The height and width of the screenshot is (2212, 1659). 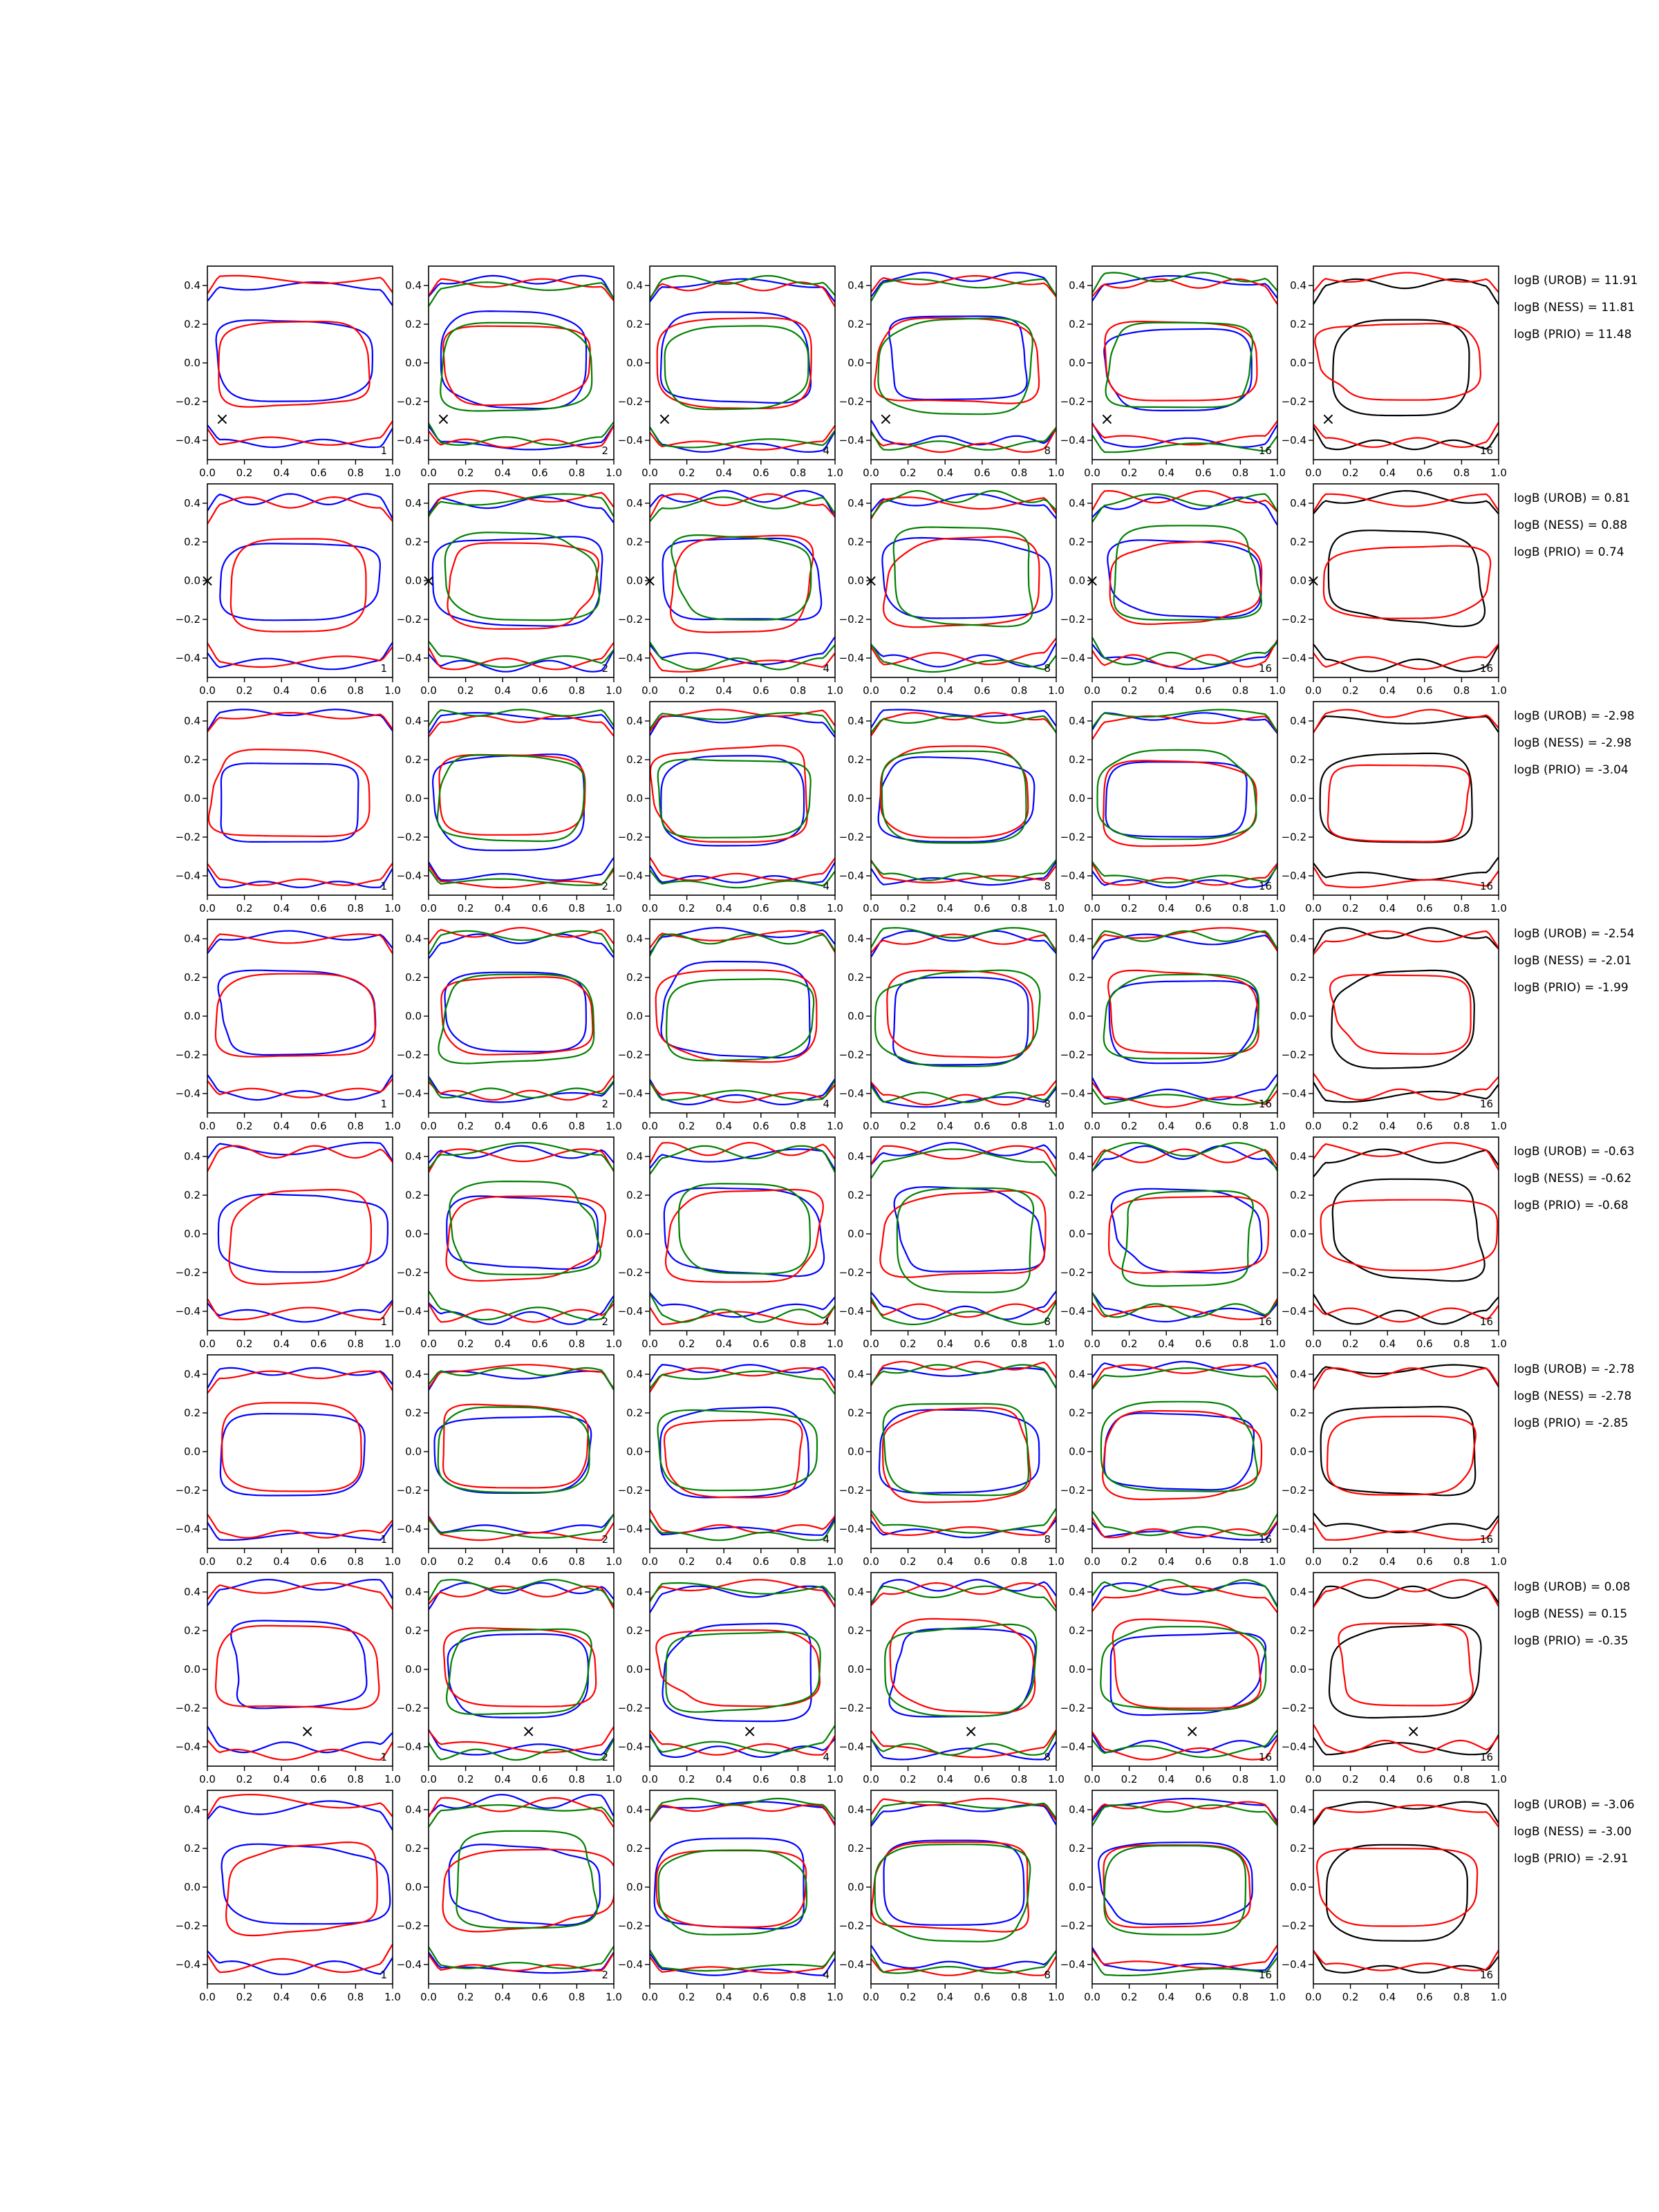 What do you see at coordinates (952, 372) in the screenshot?
I see `panel-r1-c4: 0.0 0.2 0.4 0.6 0.8 1.0 0.4 0.2 0.0 −0.2 −0.4 8 ×` at bounding box center [952, 372].